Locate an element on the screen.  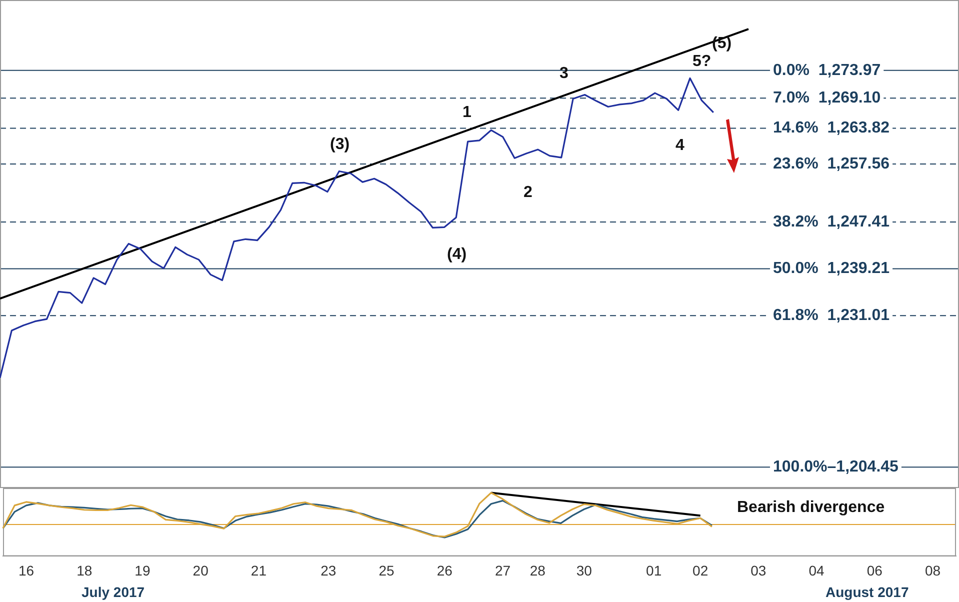
x-tick-label: 06 is located at coordinates (874, 570).